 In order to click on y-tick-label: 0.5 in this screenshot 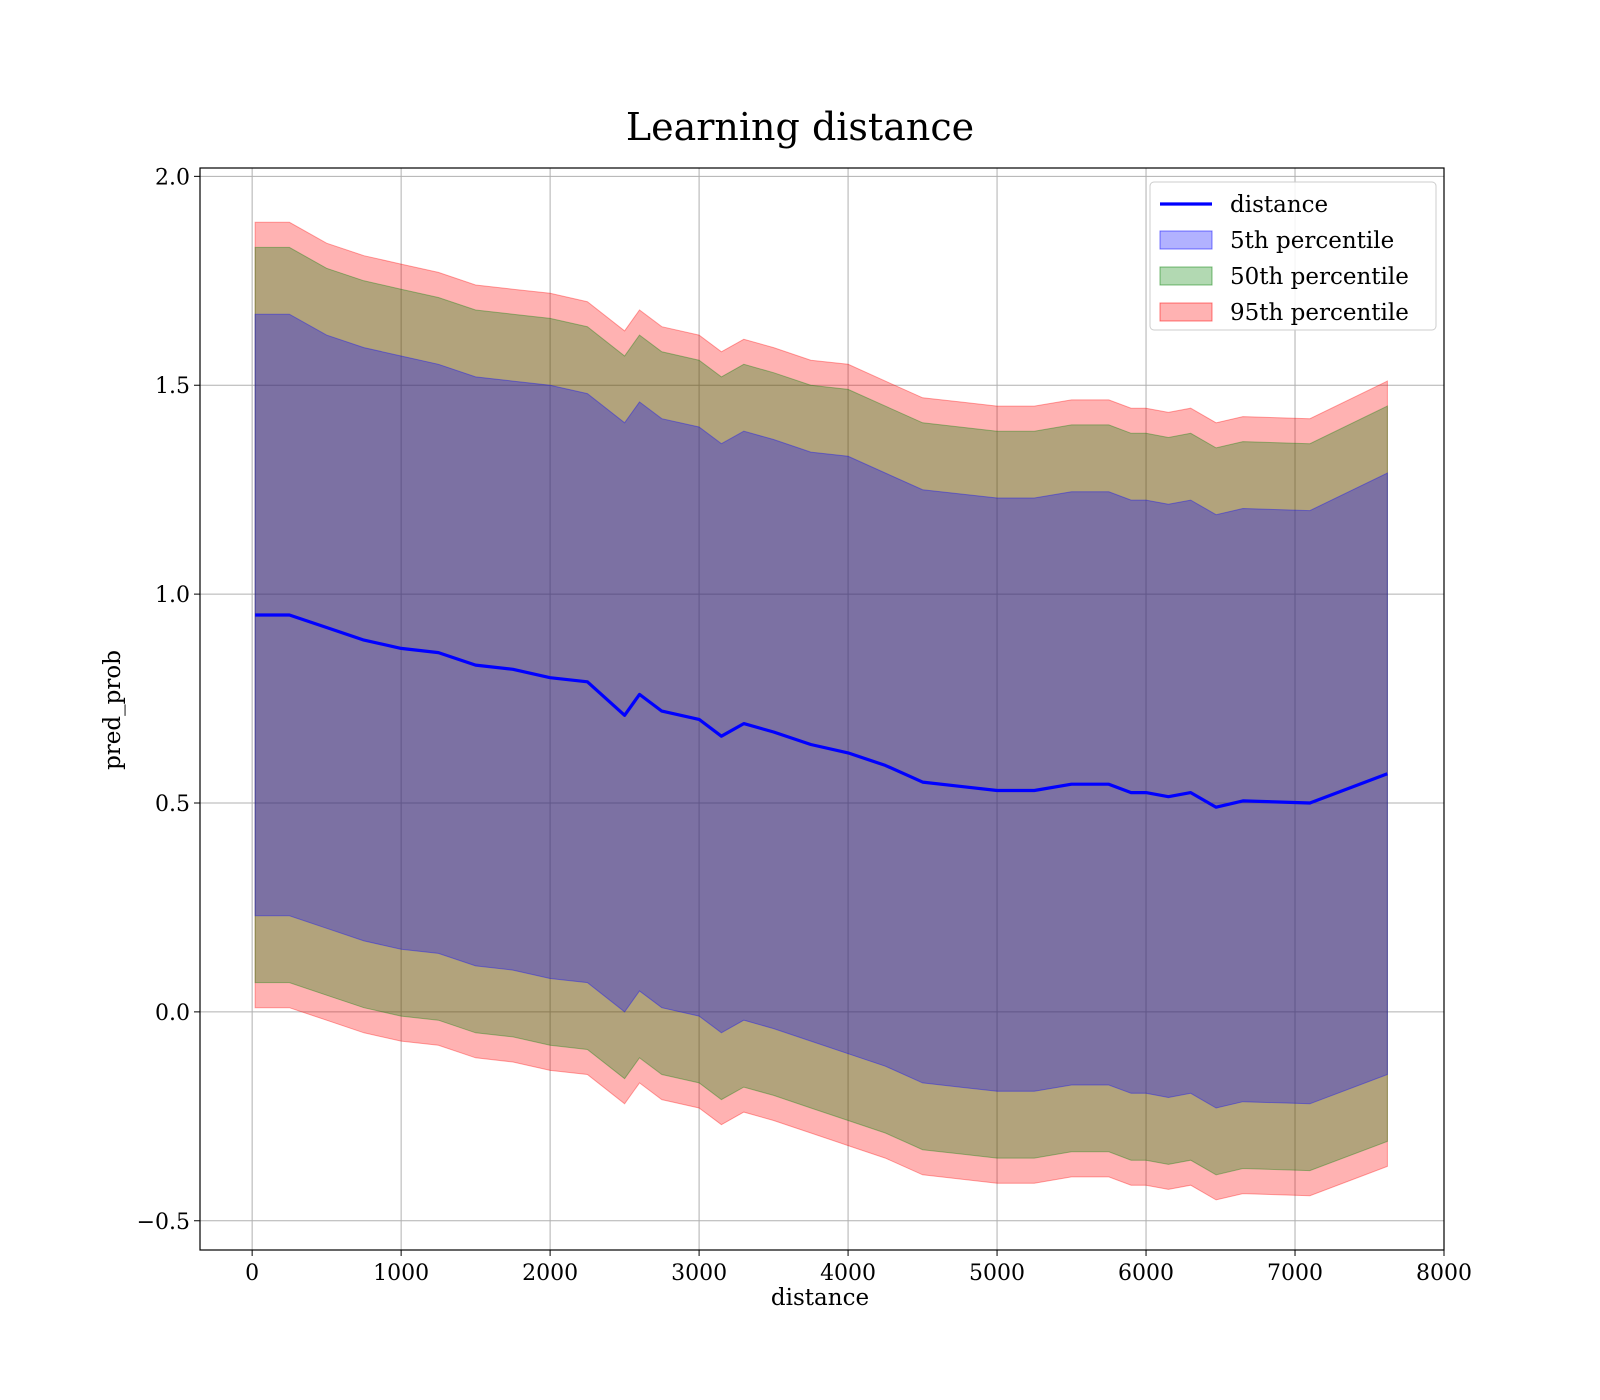, I will do `click(172, 804)`.